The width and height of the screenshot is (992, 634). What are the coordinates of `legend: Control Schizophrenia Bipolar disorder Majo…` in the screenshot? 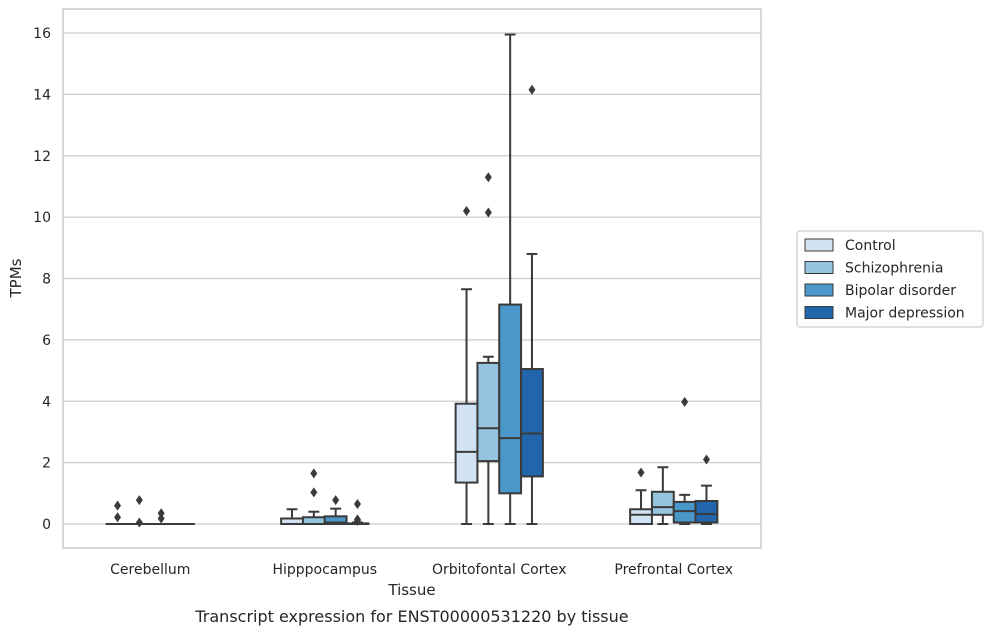 It's located at (890, 279).